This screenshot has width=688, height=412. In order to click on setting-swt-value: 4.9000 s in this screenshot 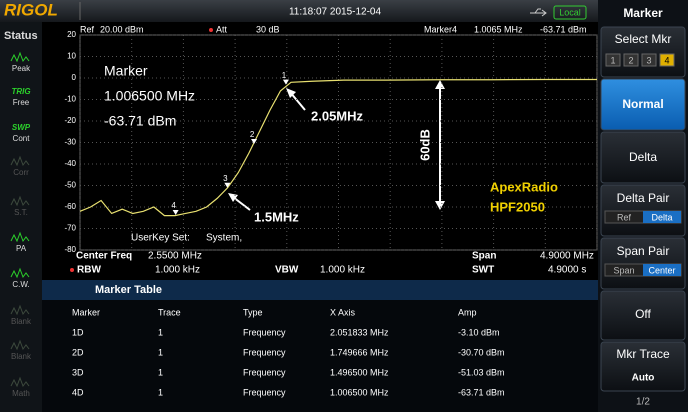, I will do `click(567, 270)`.